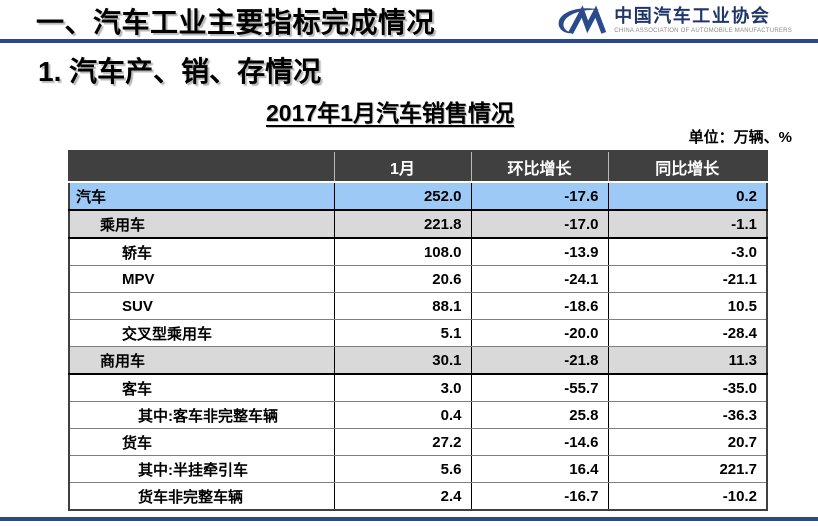 The height and width of the screenshot is (527, 818). I want to click on row-value: 27.2, so click(402, 442).